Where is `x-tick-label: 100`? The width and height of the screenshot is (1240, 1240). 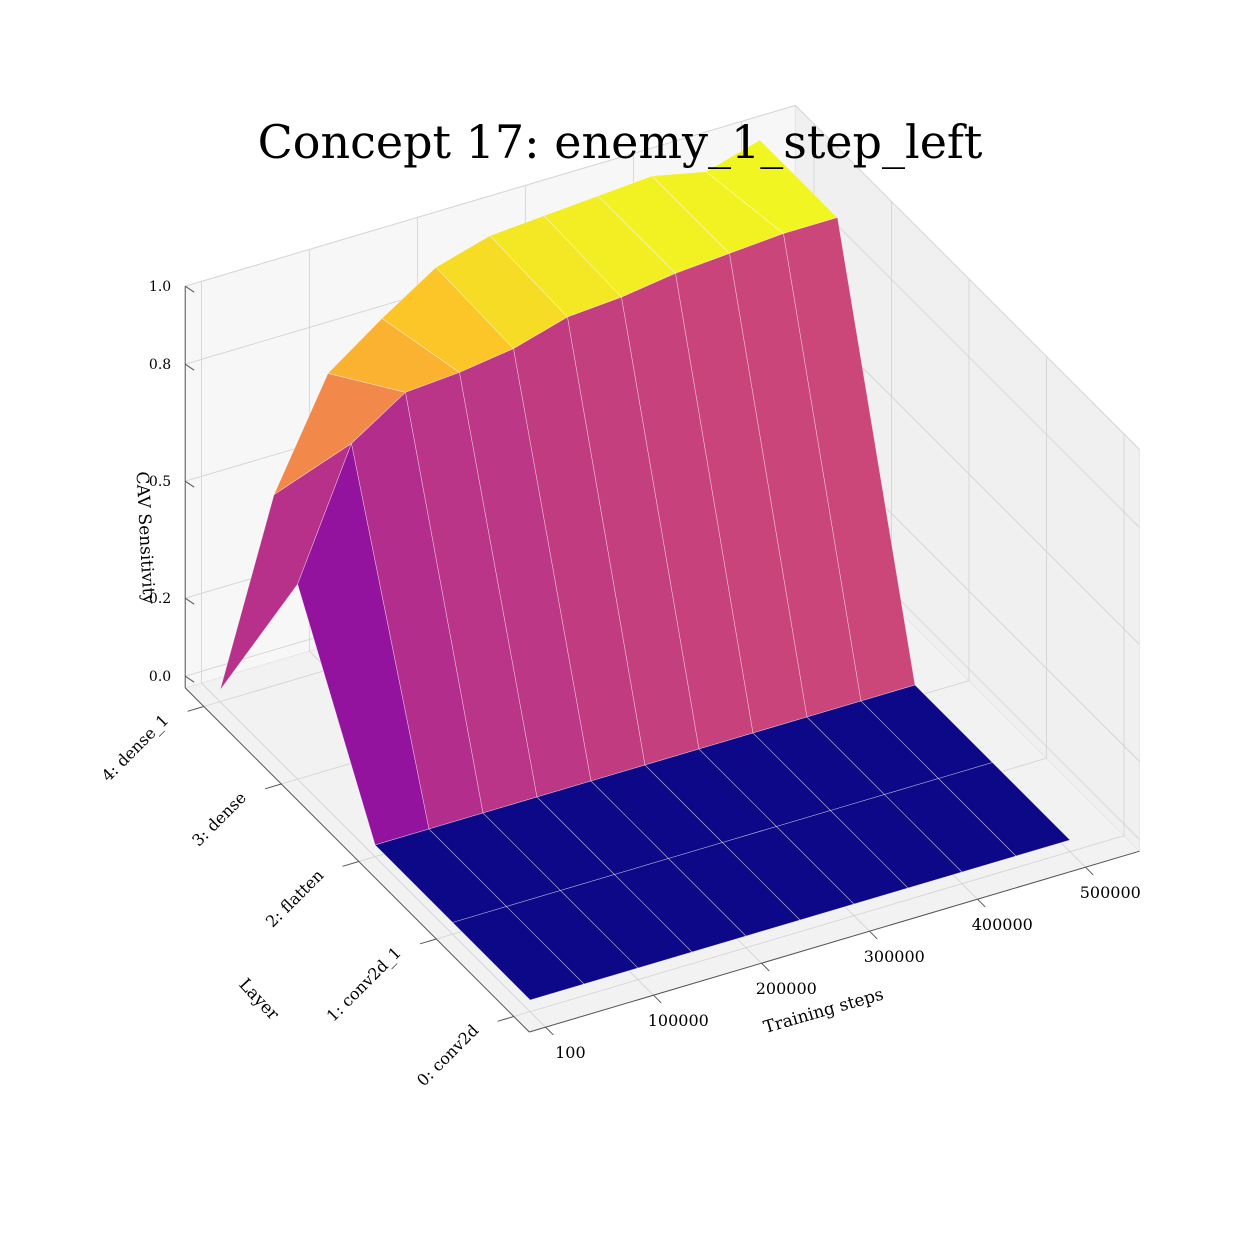 x-tick-label: 100 is located at coordinates (570, 1052).